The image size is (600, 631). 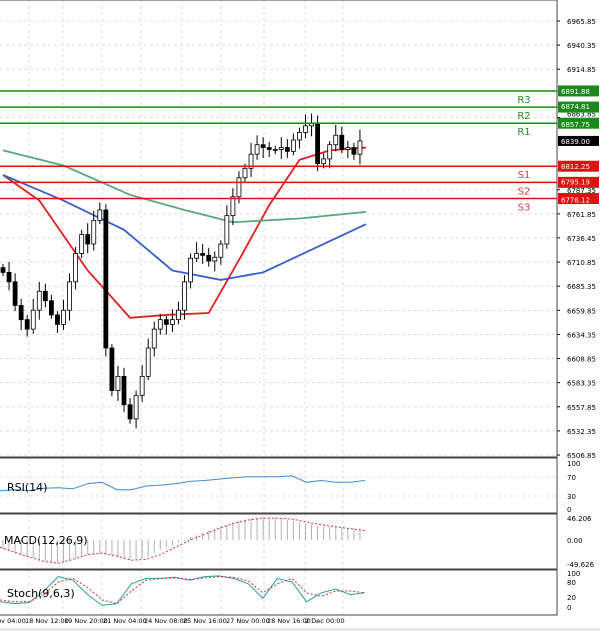 What do you see at coordinates (581, 191) in the screenshot?
I see `price-tick-label: 6787.35` at bounding box center [581, 191].